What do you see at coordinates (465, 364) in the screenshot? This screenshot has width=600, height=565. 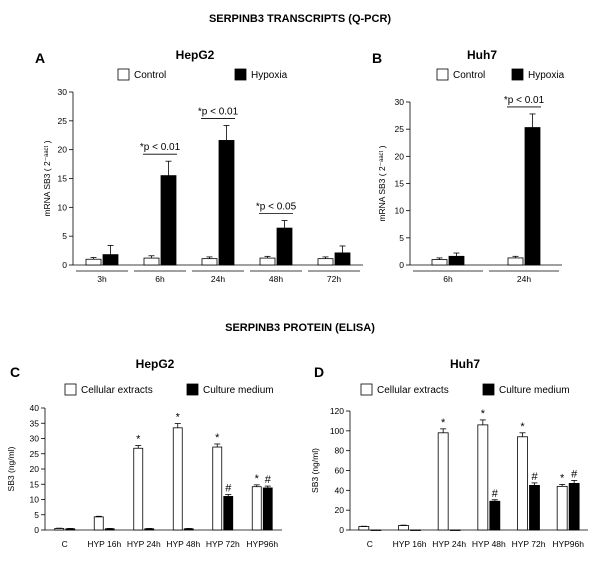 I see `panel-title: Huh7` at bounding box center [465, 364].